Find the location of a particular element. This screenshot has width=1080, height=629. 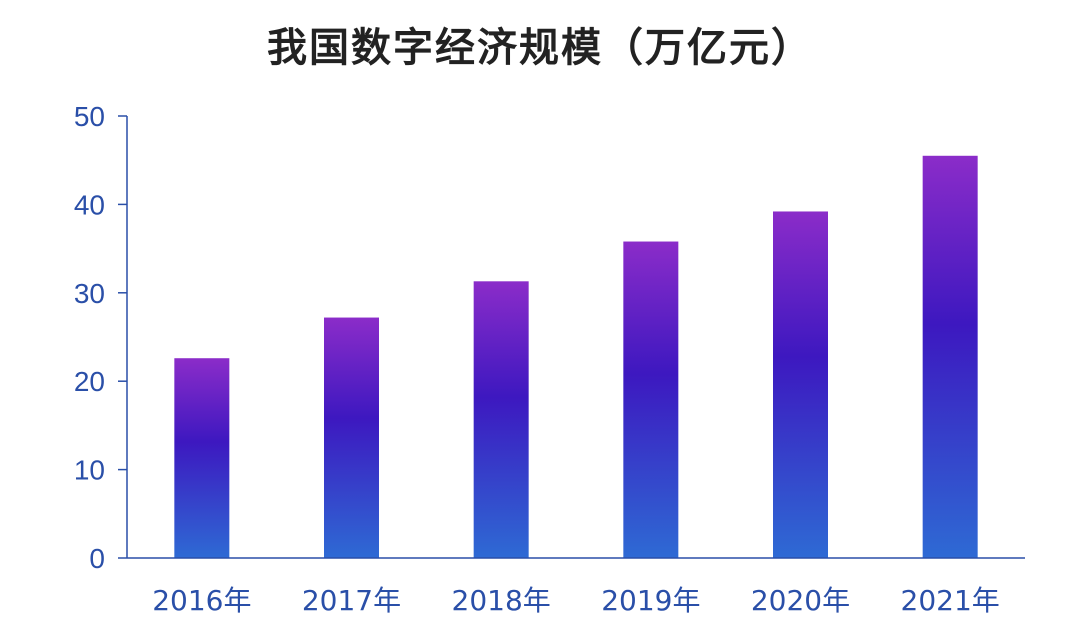

y-tick-label: 10 is located at coordinates (89, 470).